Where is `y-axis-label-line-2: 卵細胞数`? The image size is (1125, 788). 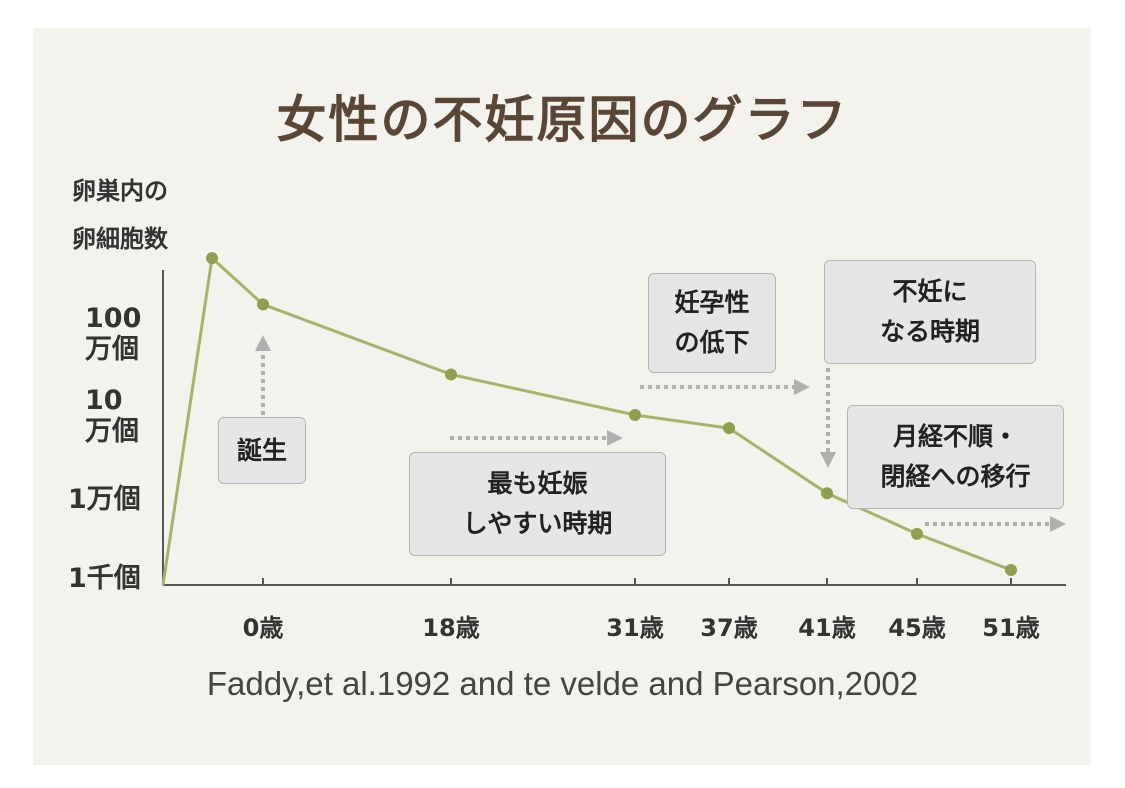
y-axis-label-line-2: 卵細胞数 is located at coordinates (120, 239).